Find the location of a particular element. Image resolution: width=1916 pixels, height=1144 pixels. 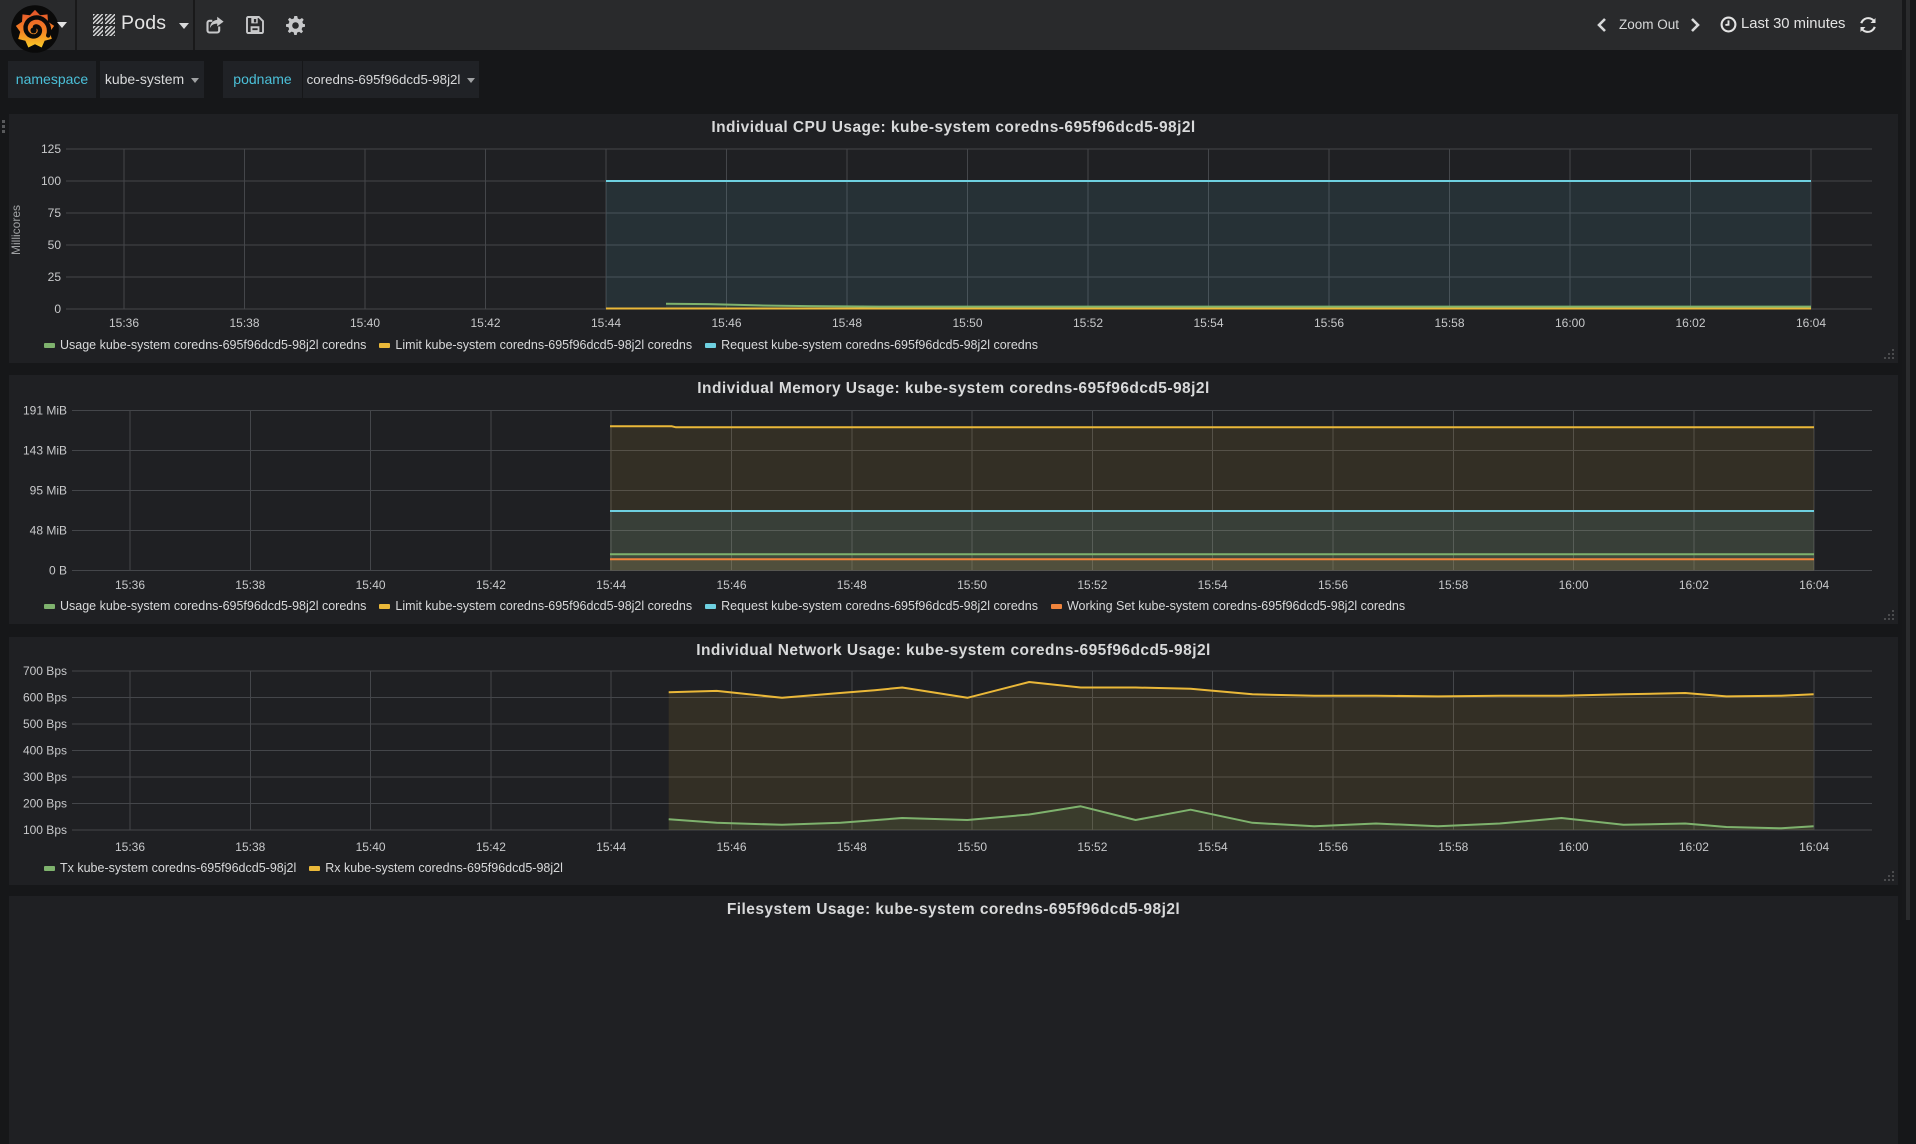

svg-text: 143 MiB is located at coordinates (45, 451).